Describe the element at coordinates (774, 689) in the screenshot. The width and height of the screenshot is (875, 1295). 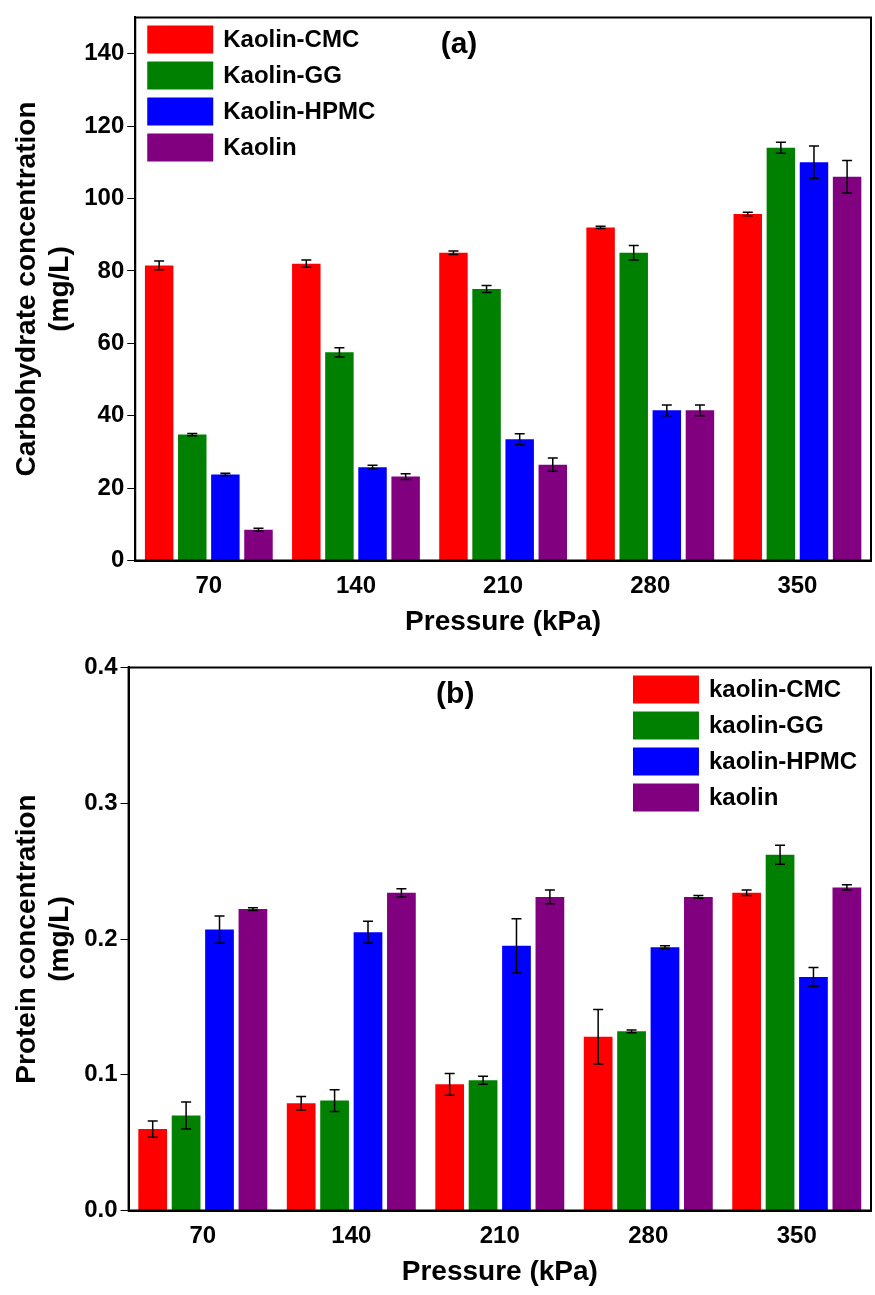
I see `legend-label: kaolin-CMC` at that location.